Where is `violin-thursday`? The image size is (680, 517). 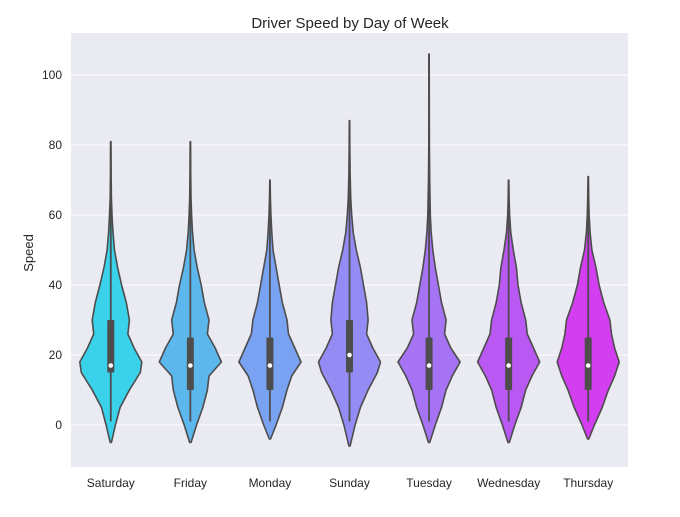
violin-thursday is located at coordinates (588, 307).